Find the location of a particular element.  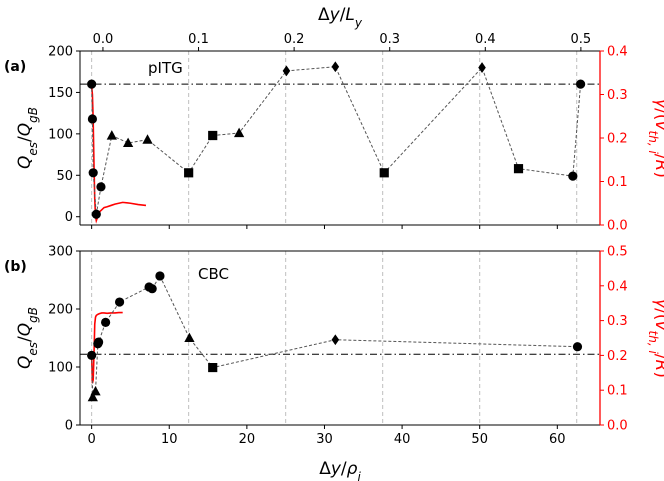

top-tick-label-5: 0.5 is located at coordinates (581, 39).